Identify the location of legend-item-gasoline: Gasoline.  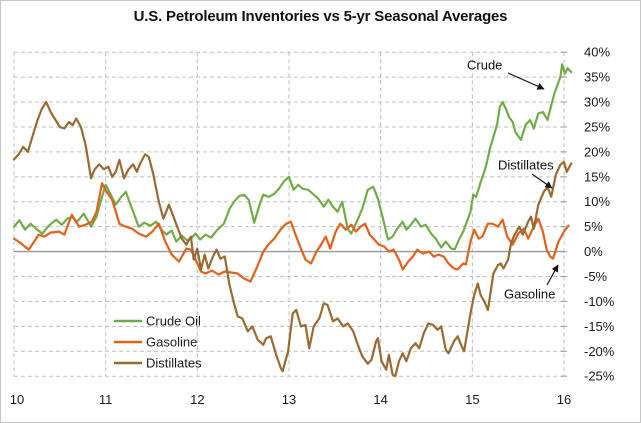
(155, 342).